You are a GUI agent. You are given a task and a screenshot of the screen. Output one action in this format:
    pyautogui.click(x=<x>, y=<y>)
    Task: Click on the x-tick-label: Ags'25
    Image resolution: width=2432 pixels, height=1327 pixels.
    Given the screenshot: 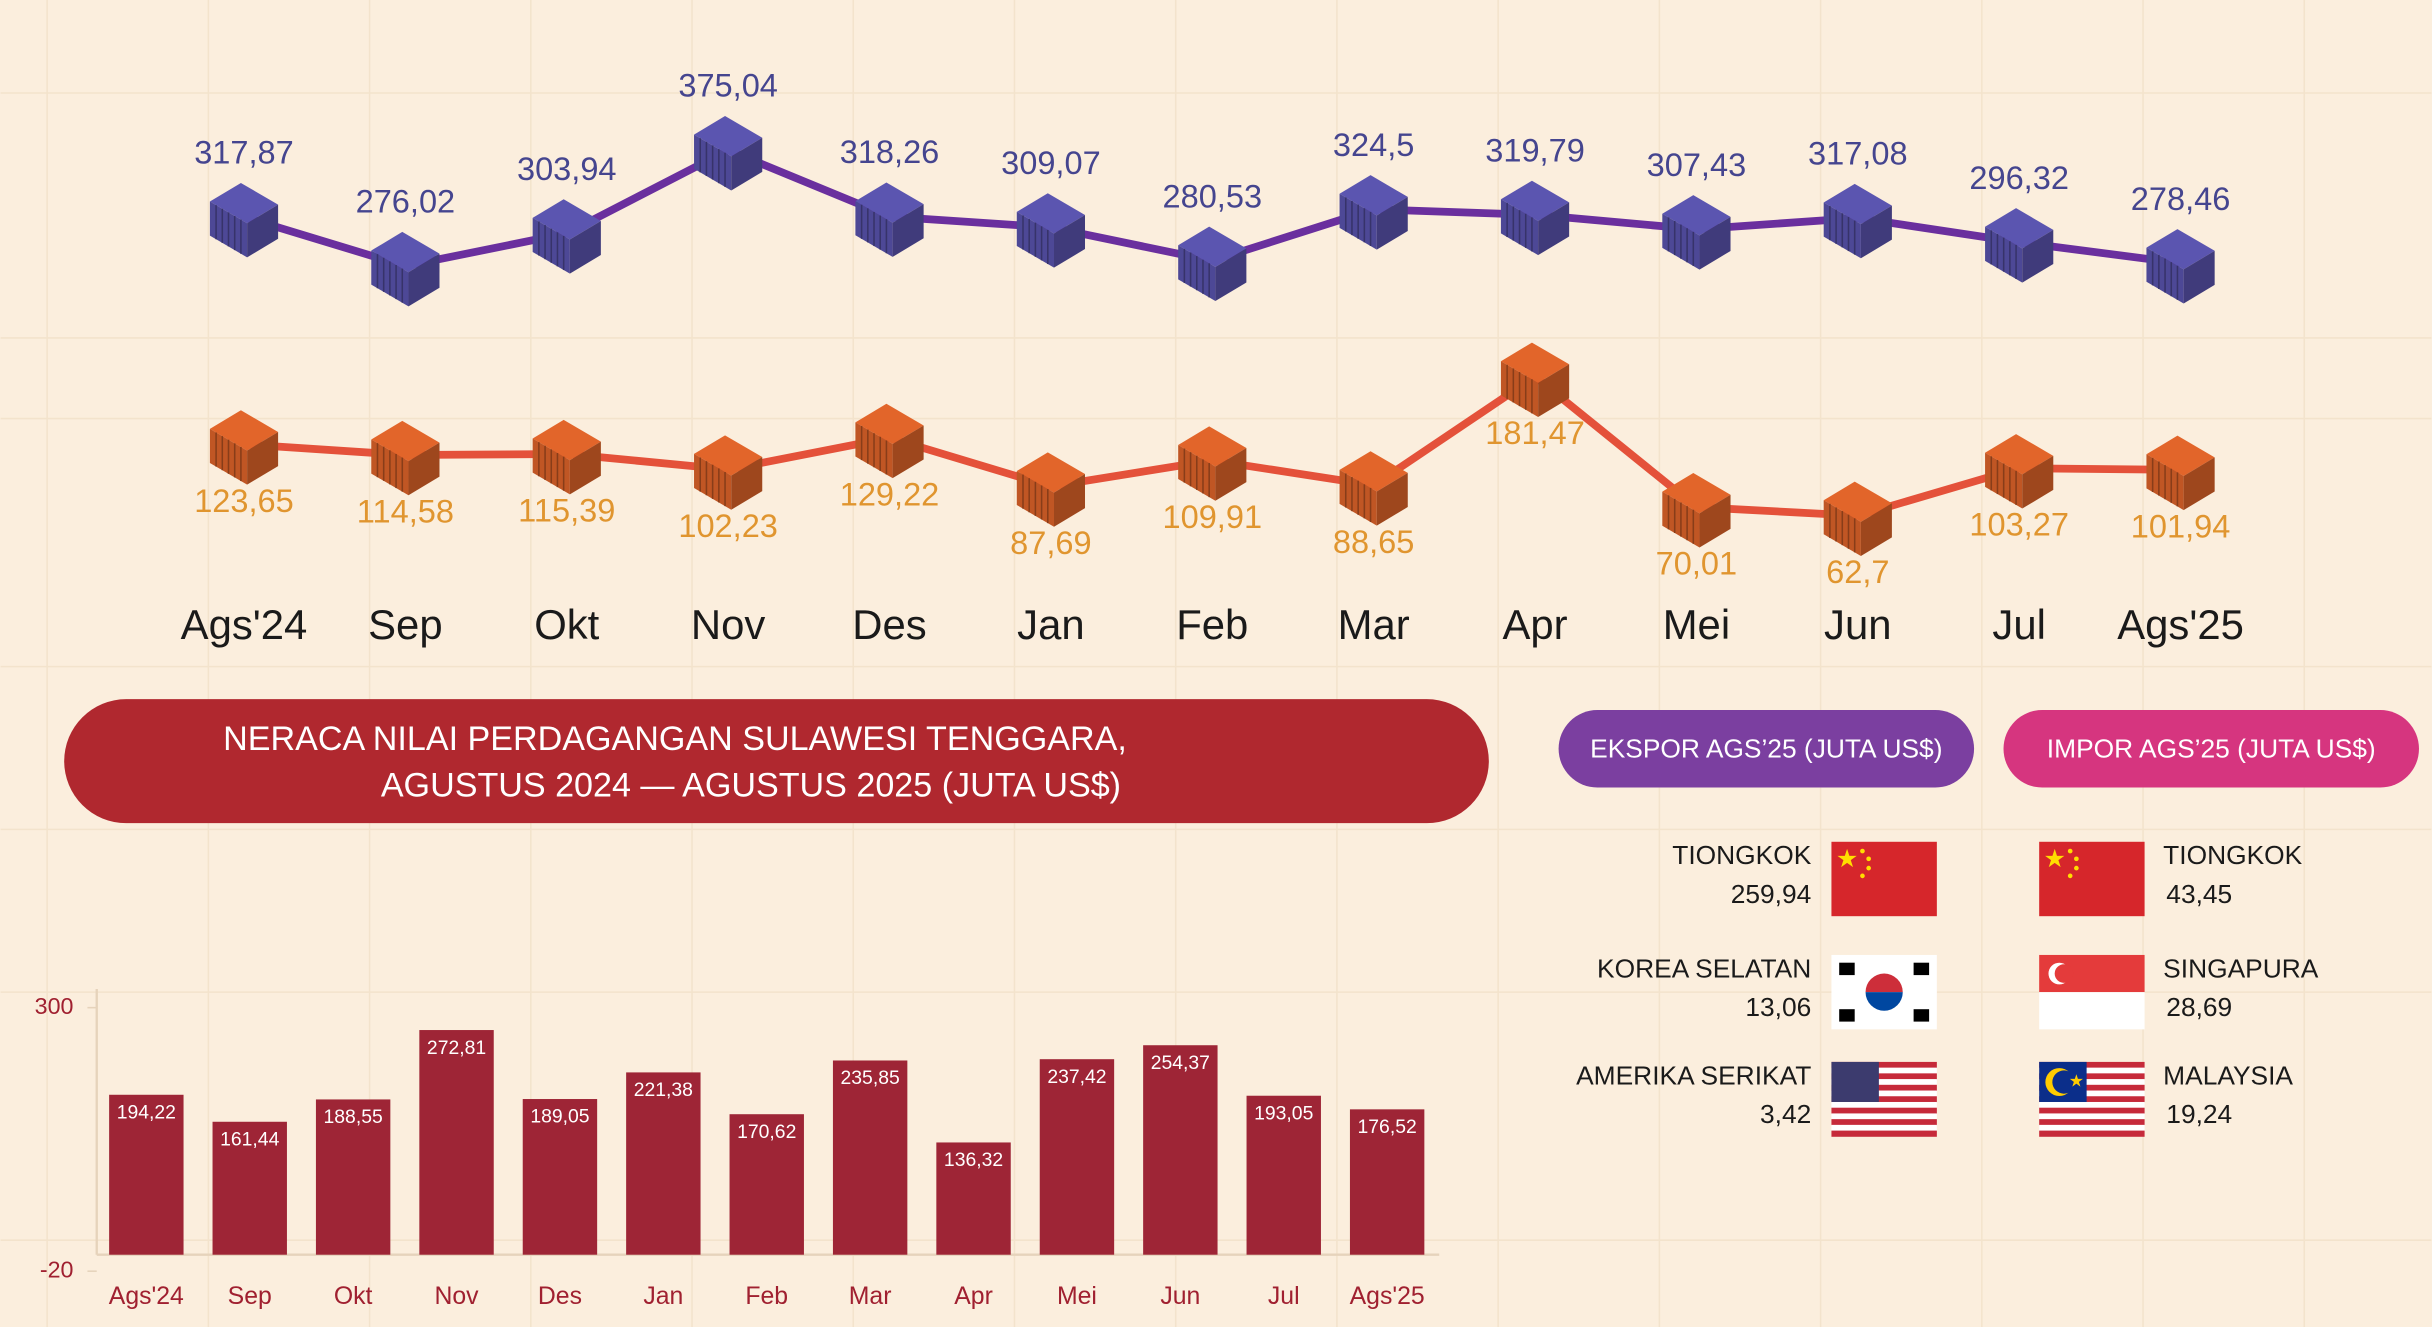 What is the action you would take?
    pyautogui.click(x=1387, y=1296)
    